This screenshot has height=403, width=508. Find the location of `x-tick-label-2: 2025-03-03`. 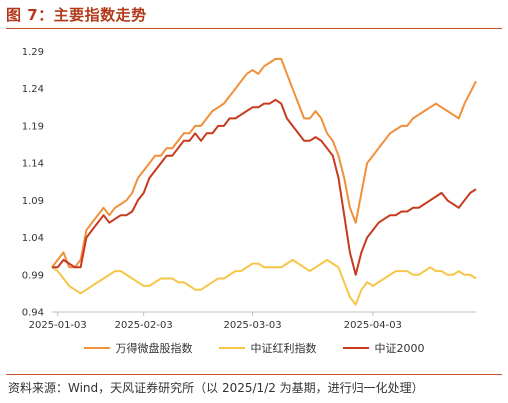

x-tick-label-2: 2025-03-03 is located at coordinates (252, 325).